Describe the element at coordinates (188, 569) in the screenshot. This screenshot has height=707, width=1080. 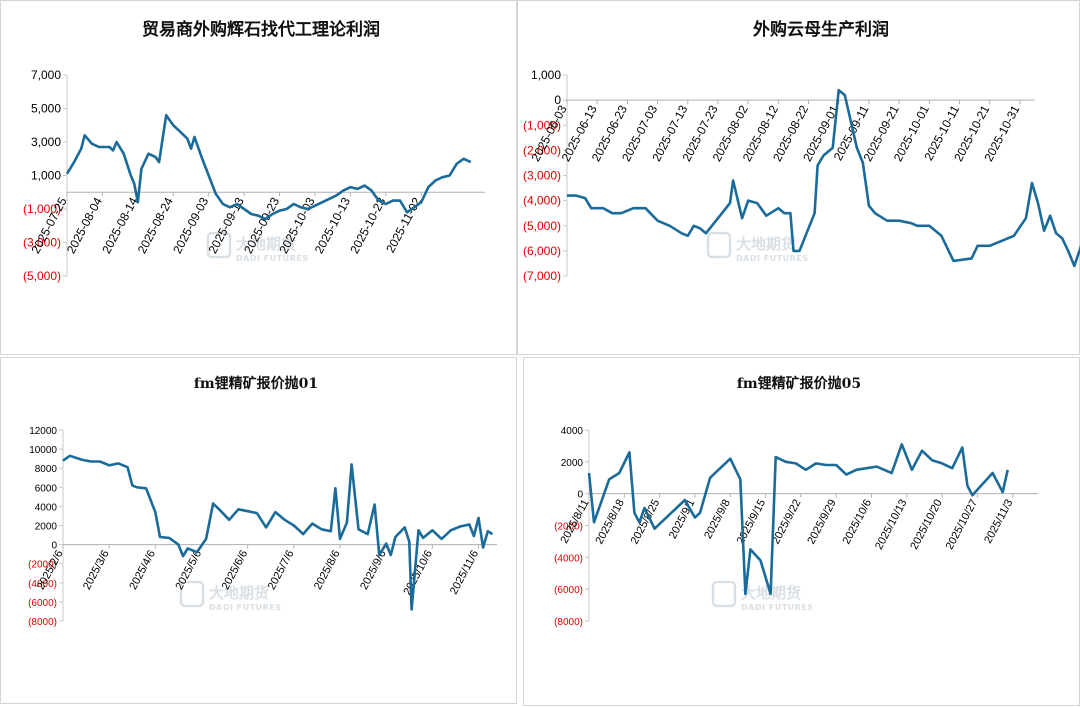
I see `x-tick-label: 2025/5/6` at that location.